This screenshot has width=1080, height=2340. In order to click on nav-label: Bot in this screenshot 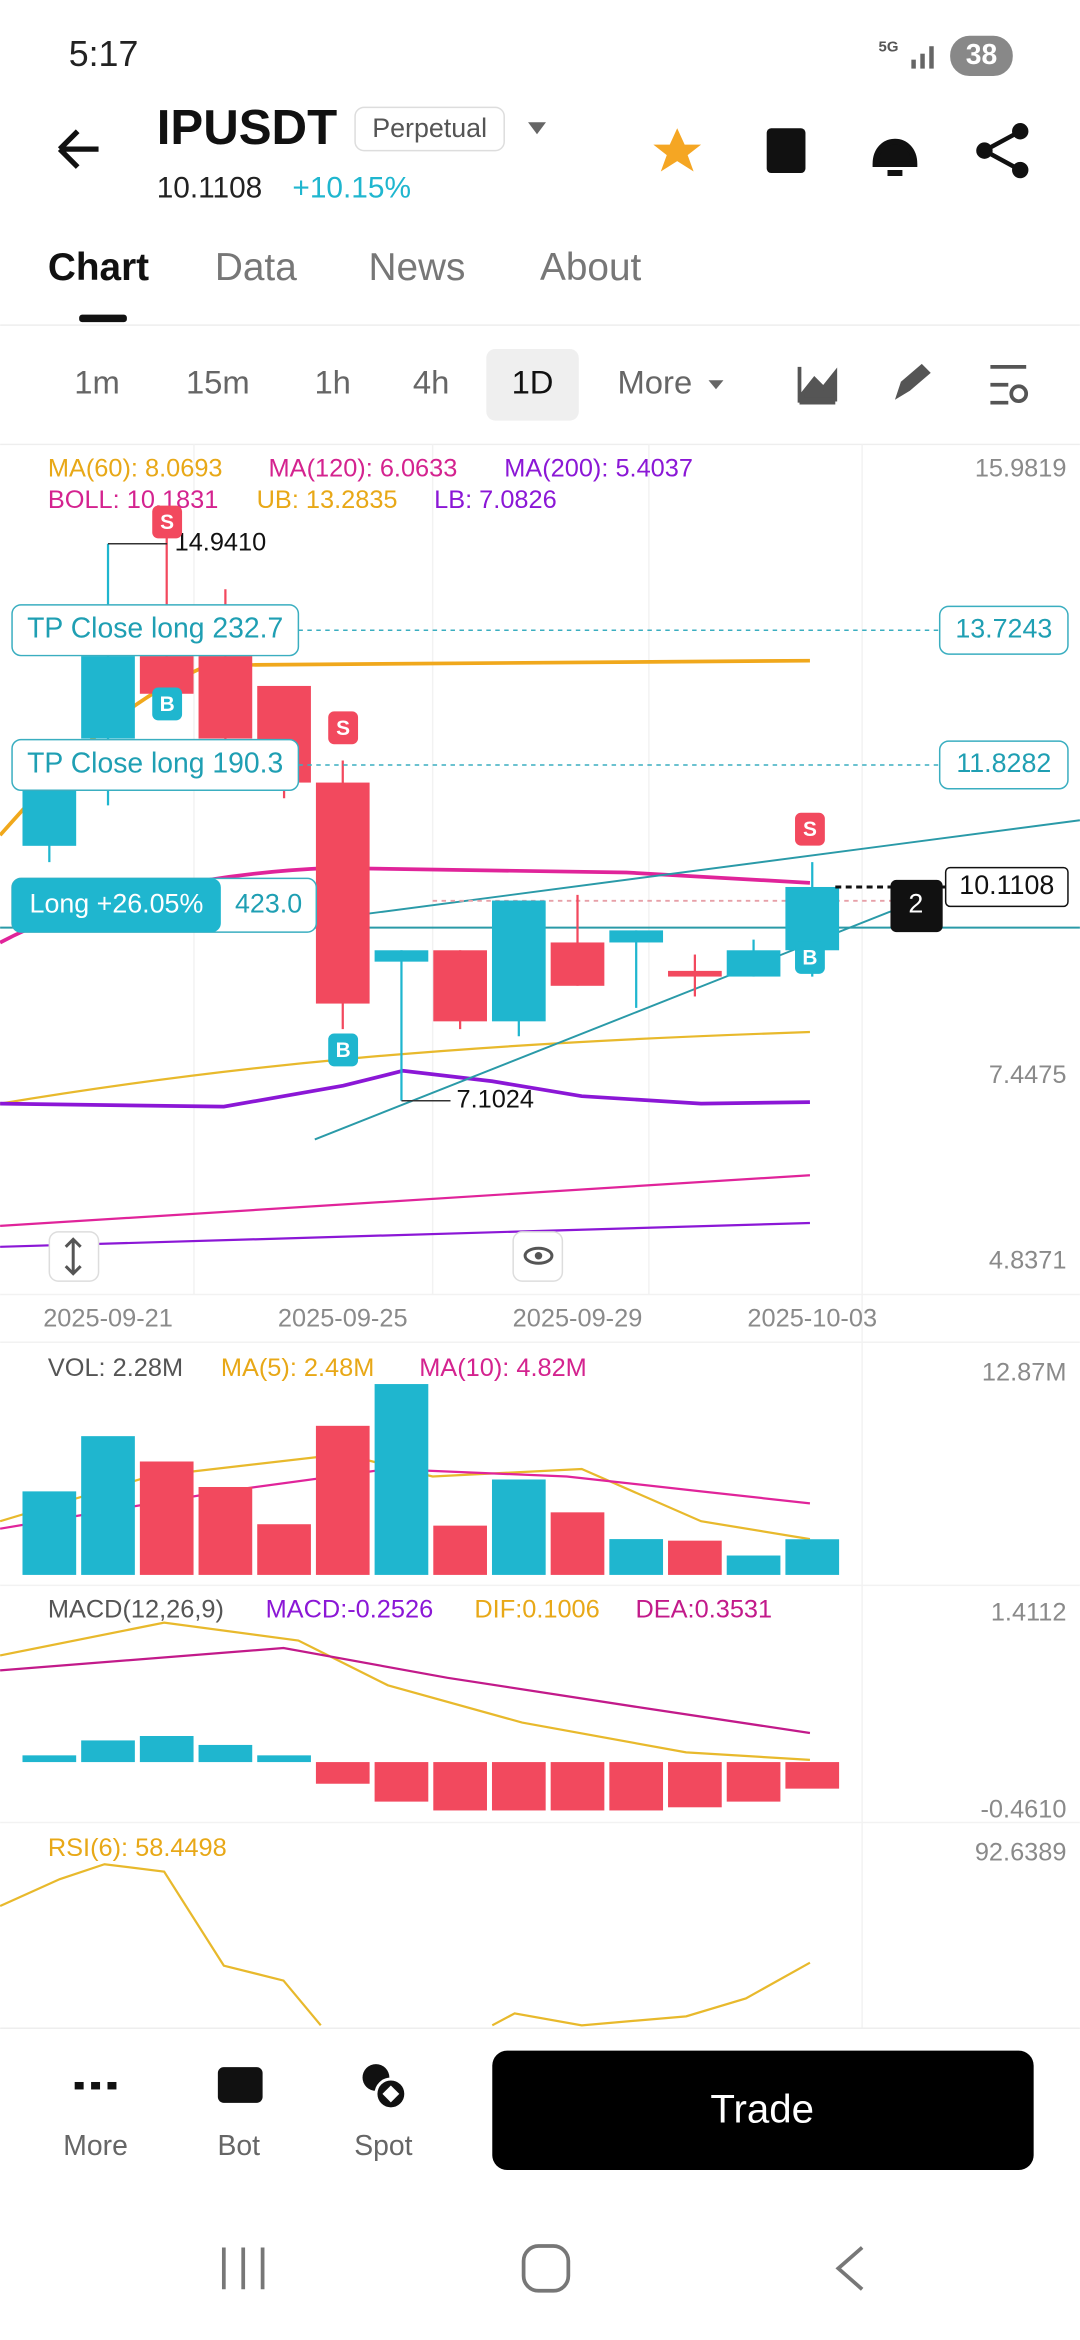, I will do `click(238, 2146)`.